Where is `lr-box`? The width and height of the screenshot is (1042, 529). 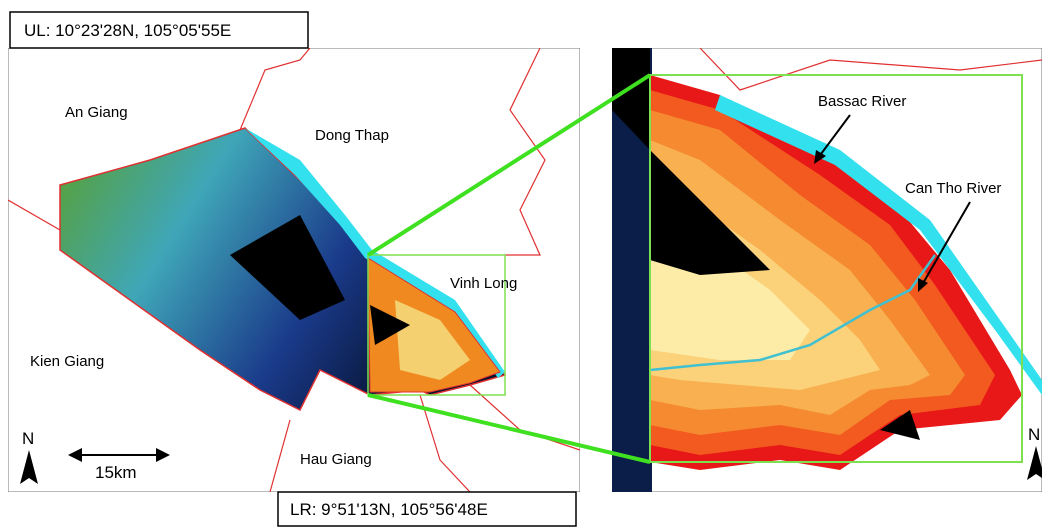 lr-box is located at coordinates (427, 509).